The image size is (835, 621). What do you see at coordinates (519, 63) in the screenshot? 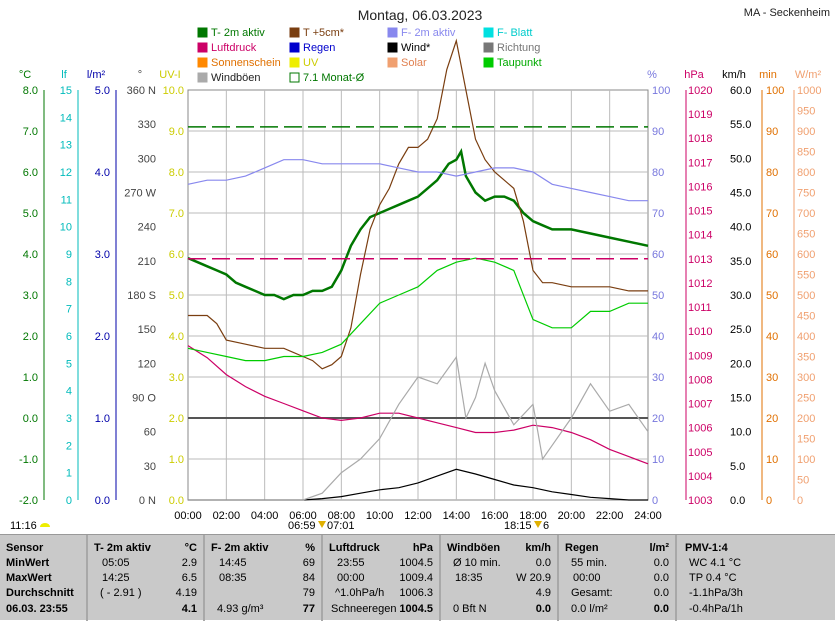
I see `legend-label: Taupunkt` at bounding box center [519, 63].